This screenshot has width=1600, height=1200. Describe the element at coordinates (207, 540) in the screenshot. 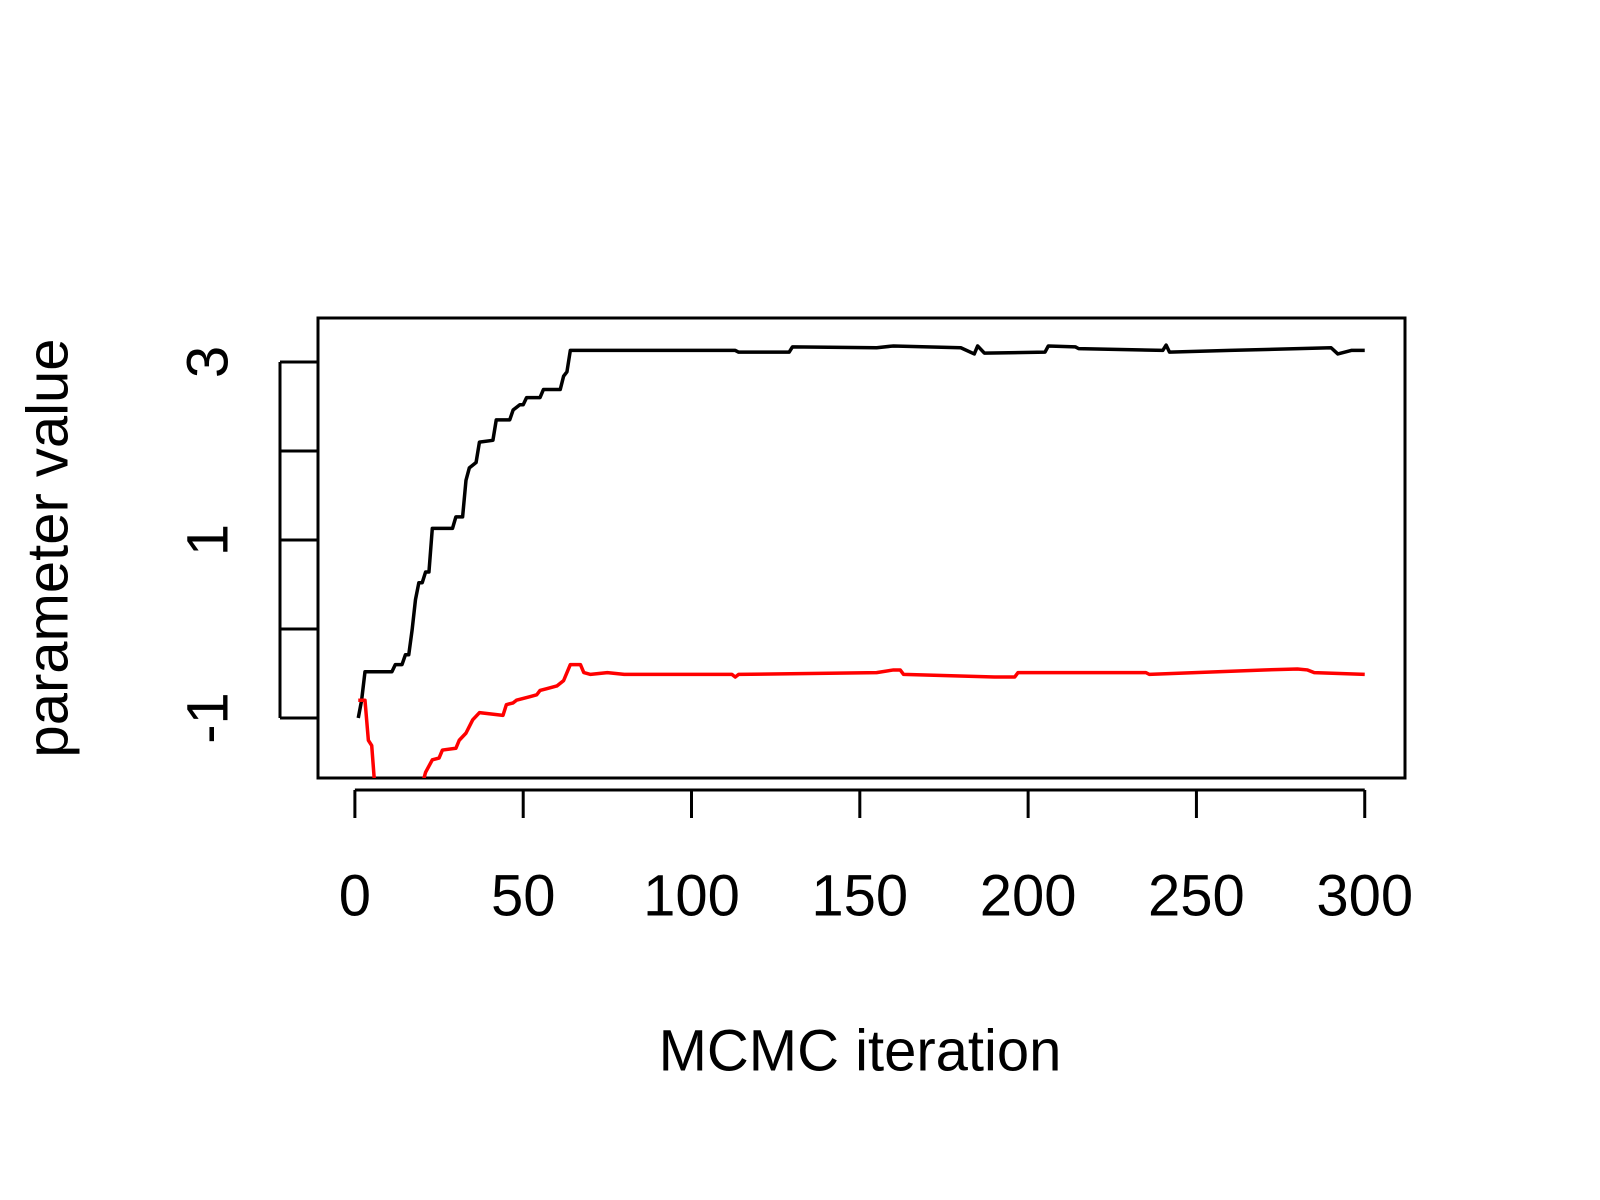

I see `y-tick-label: 1` at that location.